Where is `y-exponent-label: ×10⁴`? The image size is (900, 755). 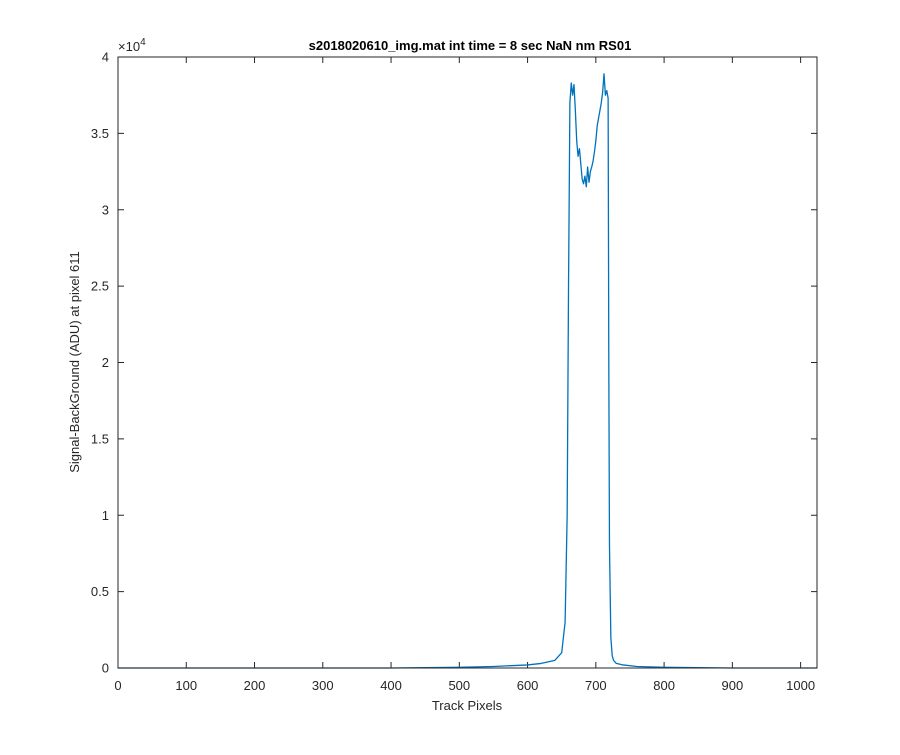
y-exponent-label: ×10⁴ is located at coordinates (132, 45).